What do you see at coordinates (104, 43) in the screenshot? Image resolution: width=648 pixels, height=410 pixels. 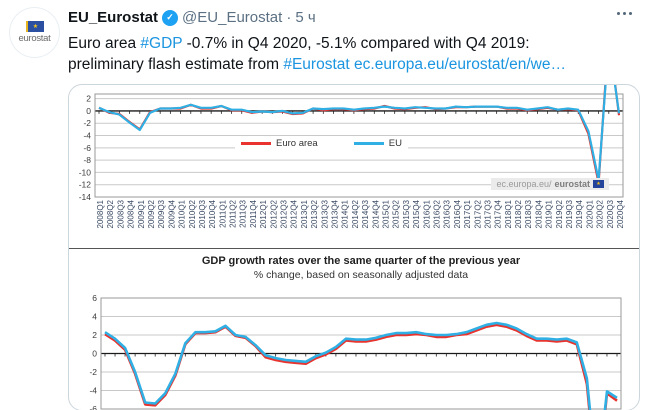 I see `tweet-text-segment: Euro area` at bounding box center [104, 43].